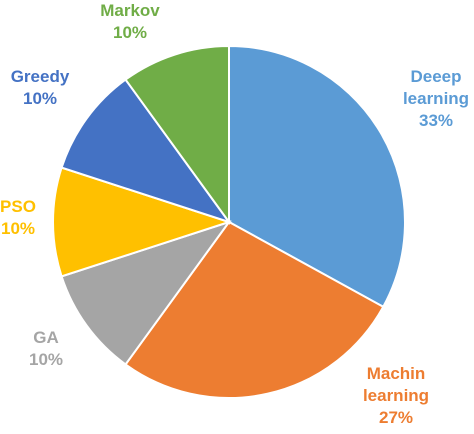 Image resolution: width=474 pixels, height=434 pixels. What do you see at coordinates (130, 10) in the screenshot?
I see `category-label: Markov` at bounding box center [130, 10].